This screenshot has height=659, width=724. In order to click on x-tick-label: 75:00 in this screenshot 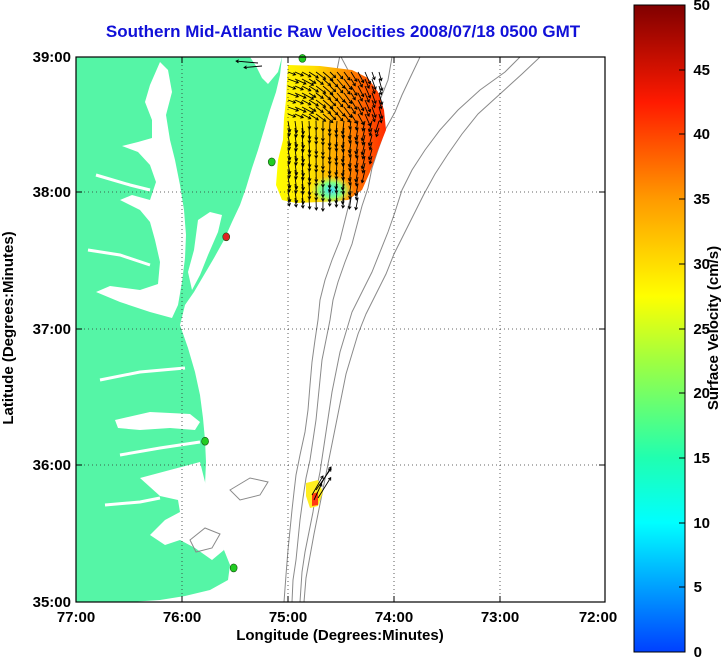, I will do `click(288, 617)`.